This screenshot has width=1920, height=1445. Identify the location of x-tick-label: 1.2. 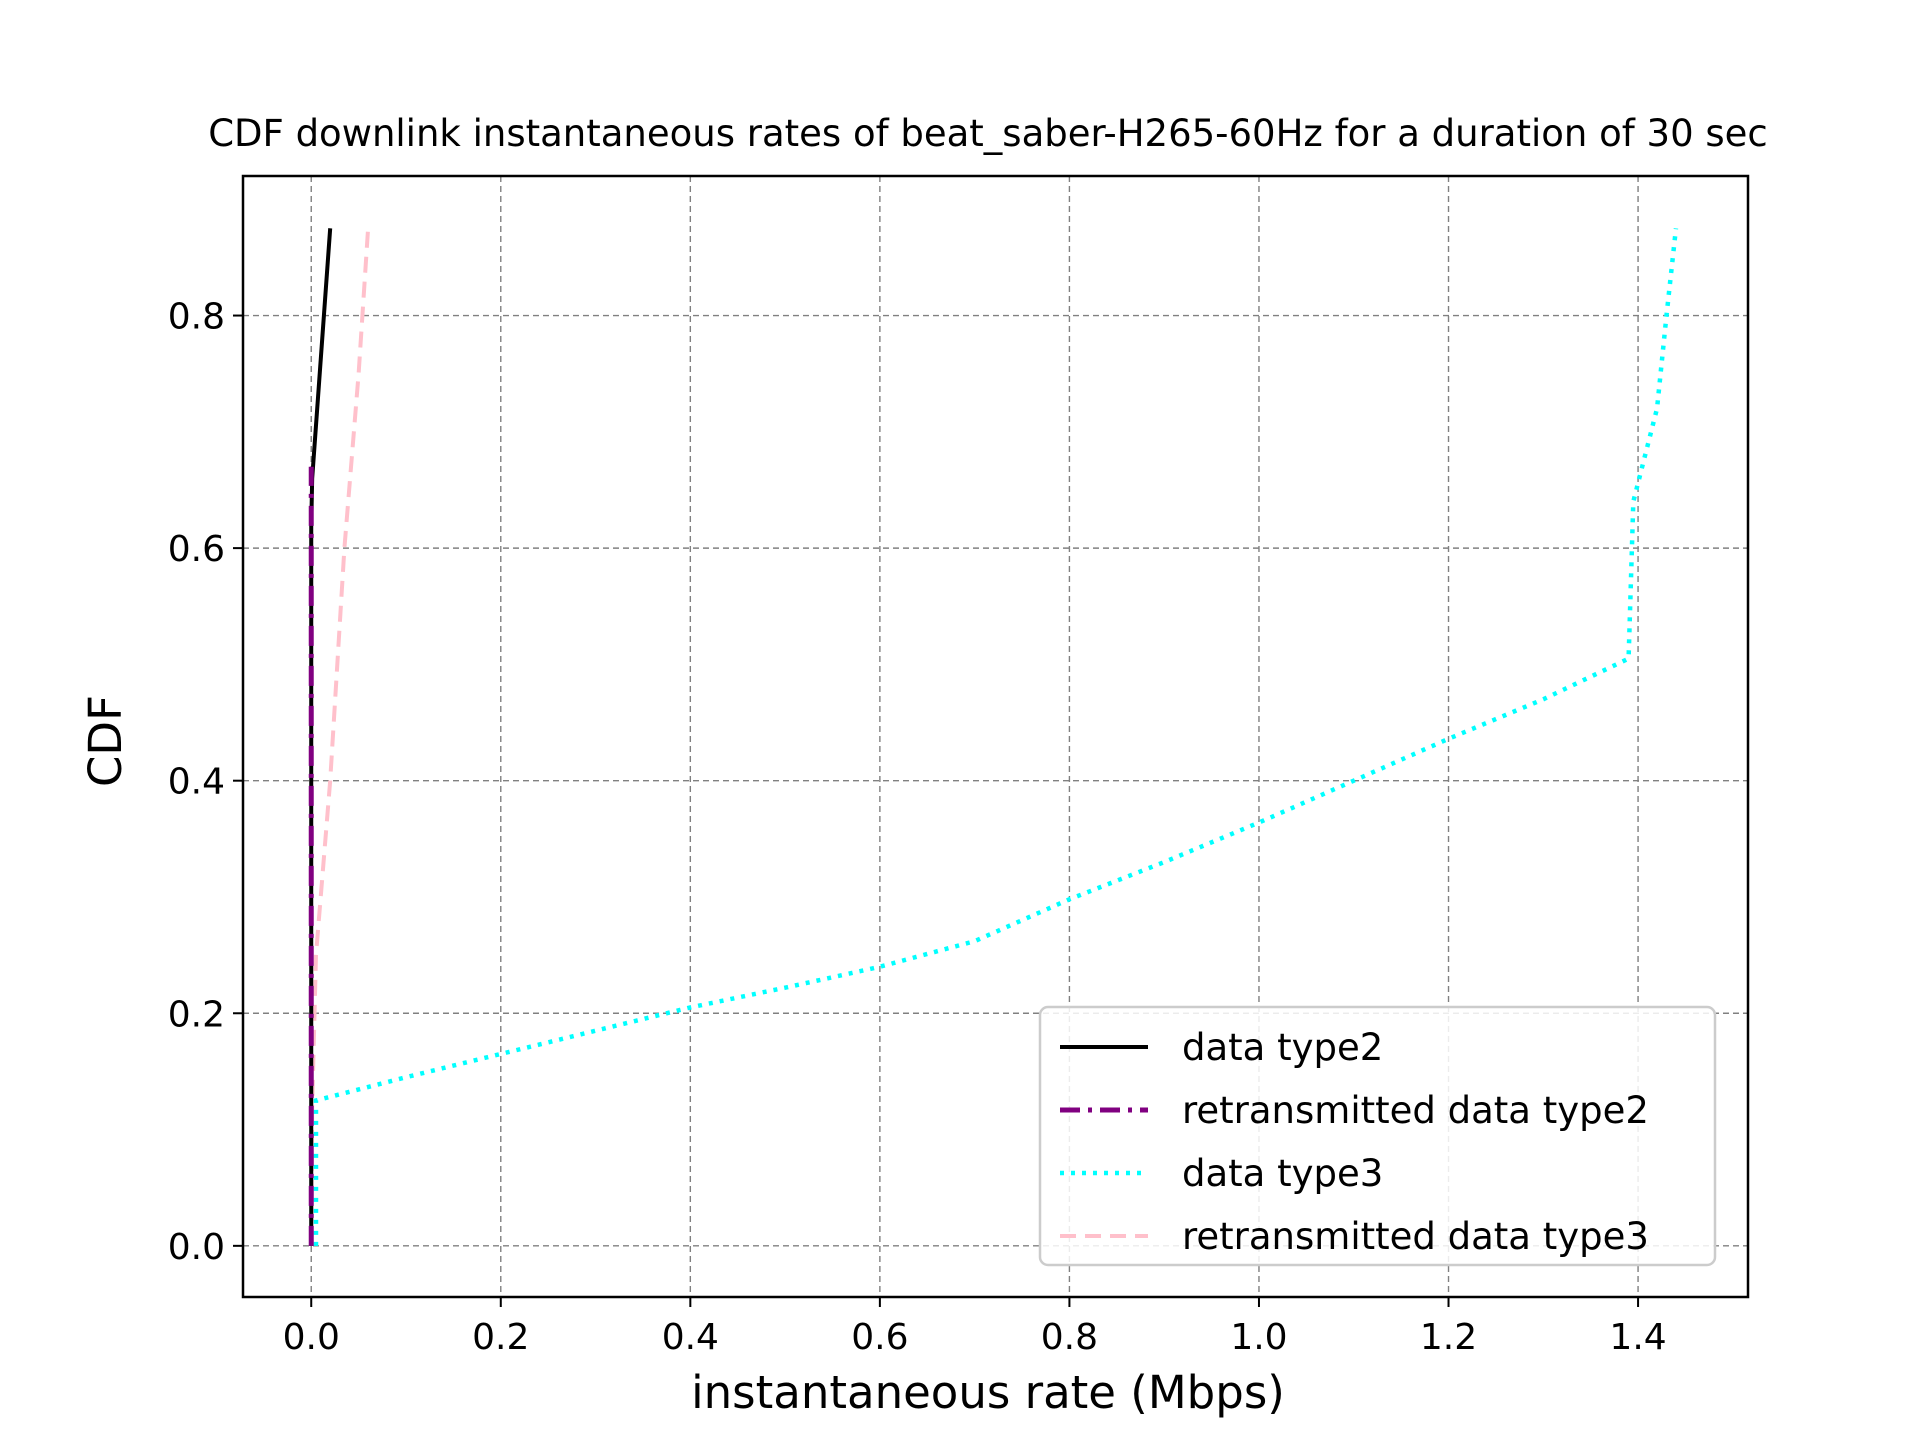
(1448, 1337).